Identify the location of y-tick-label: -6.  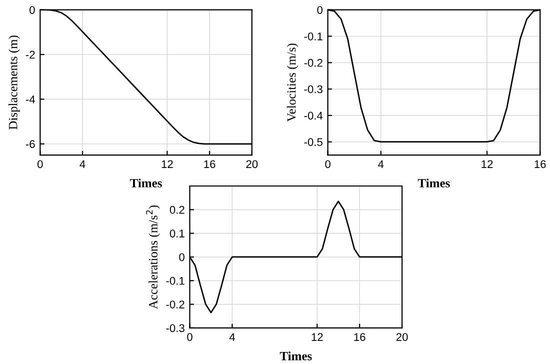
(30, 144).